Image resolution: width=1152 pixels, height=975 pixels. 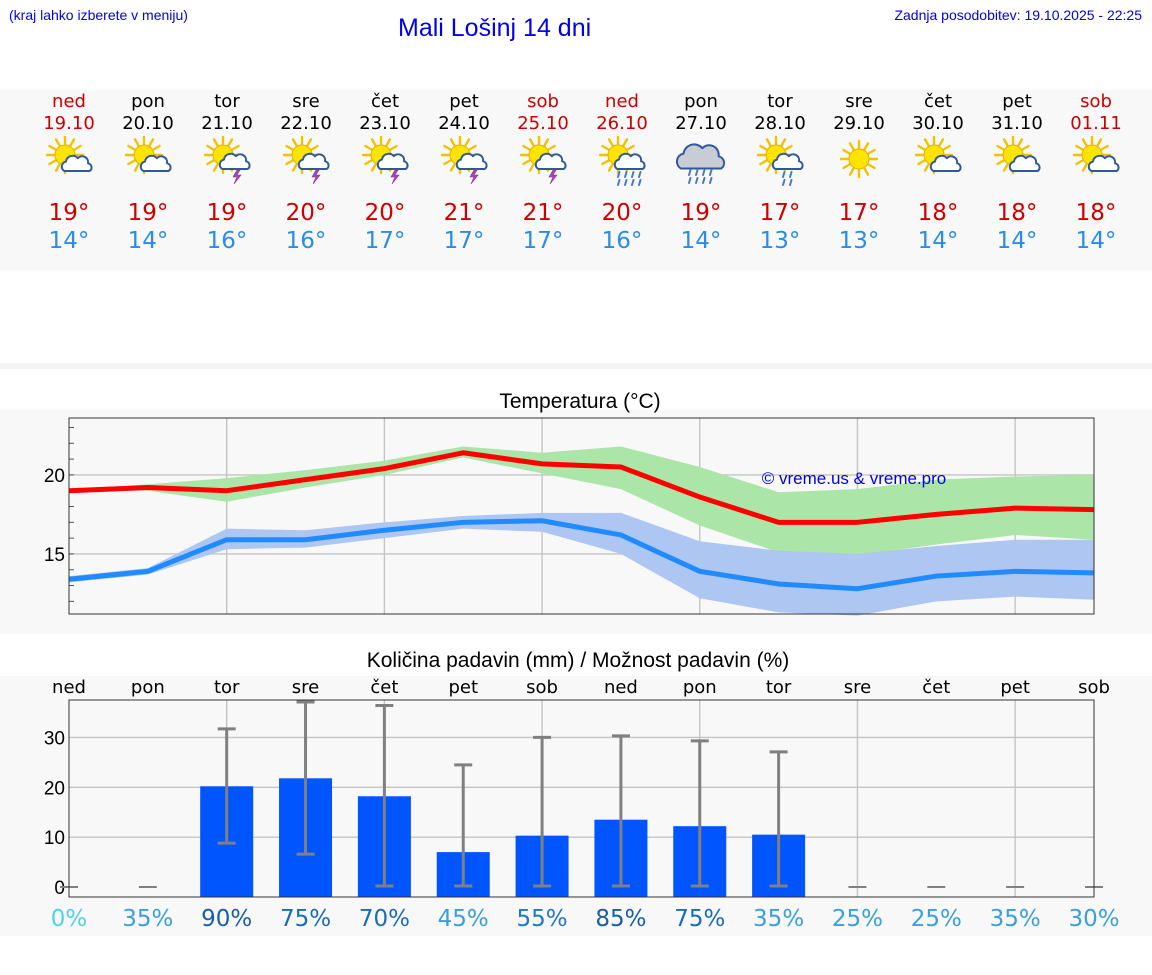 I want to click on day-date: 24.10, so click(x=464, y=123).